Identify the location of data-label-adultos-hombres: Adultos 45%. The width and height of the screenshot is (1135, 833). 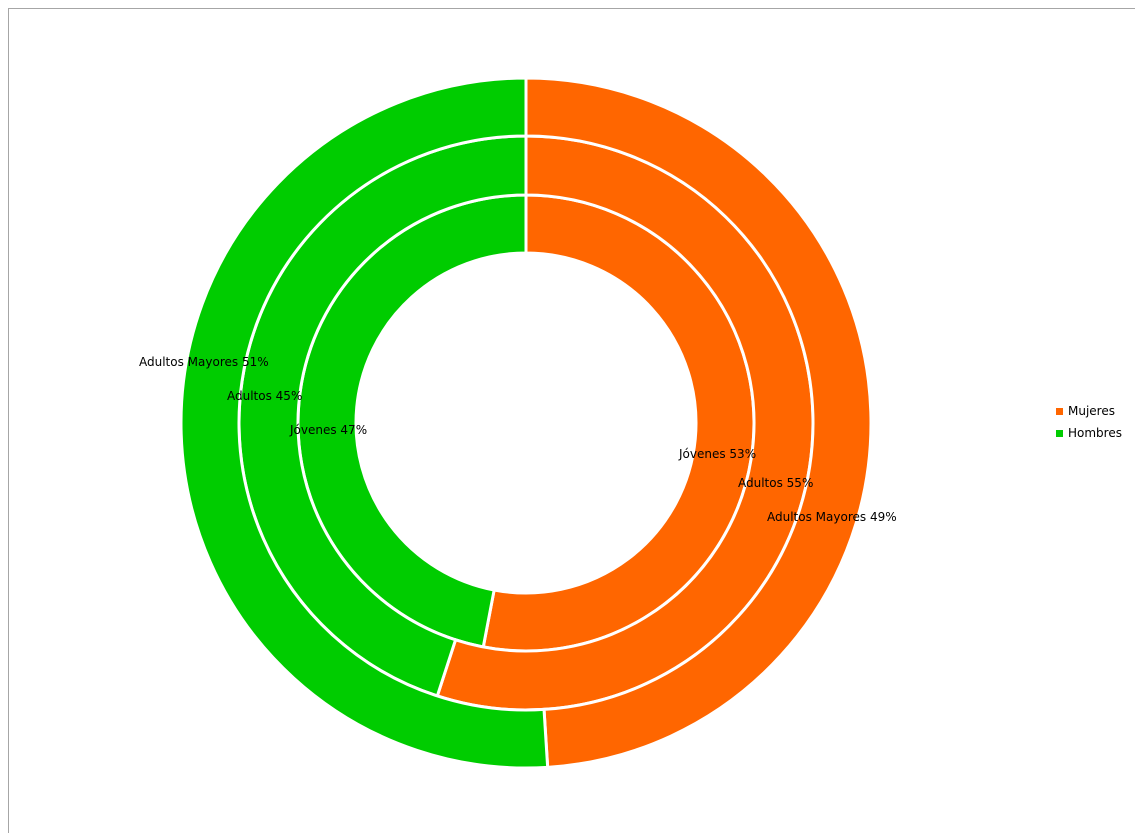
(264, 396).